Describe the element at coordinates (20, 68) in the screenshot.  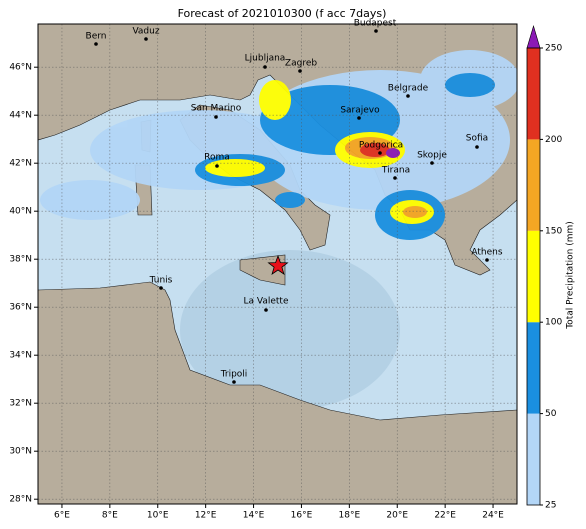
I see `y-tick-label: 46°N` at that location.